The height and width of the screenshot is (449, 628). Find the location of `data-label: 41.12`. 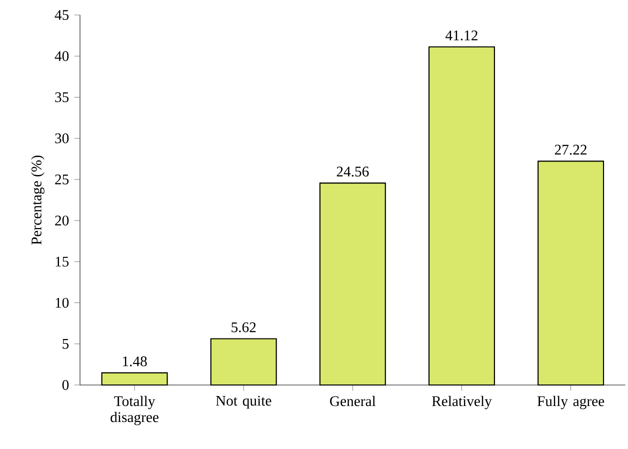

data-label: 41.12 is located at coordinates (462, 35).